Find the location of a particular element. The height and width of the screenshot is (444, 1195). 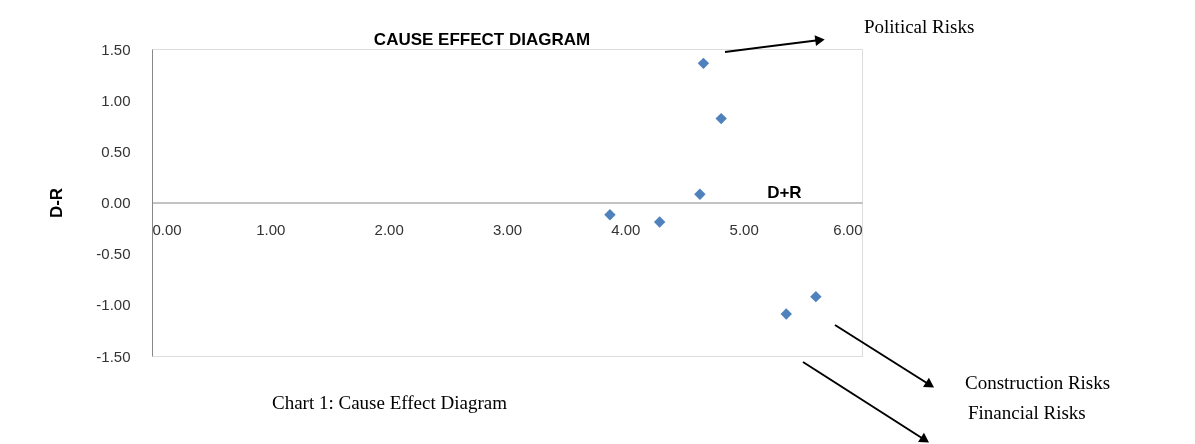

x-tick-label: 0.00 is located at coordinates (167, 229).